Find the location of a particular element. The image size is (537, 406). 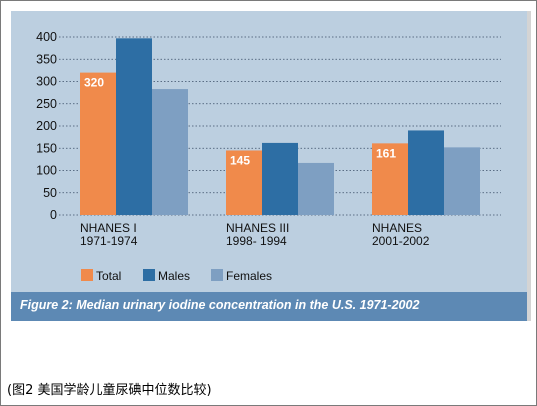

data-label: 145 is located at coordinates (240, 160).